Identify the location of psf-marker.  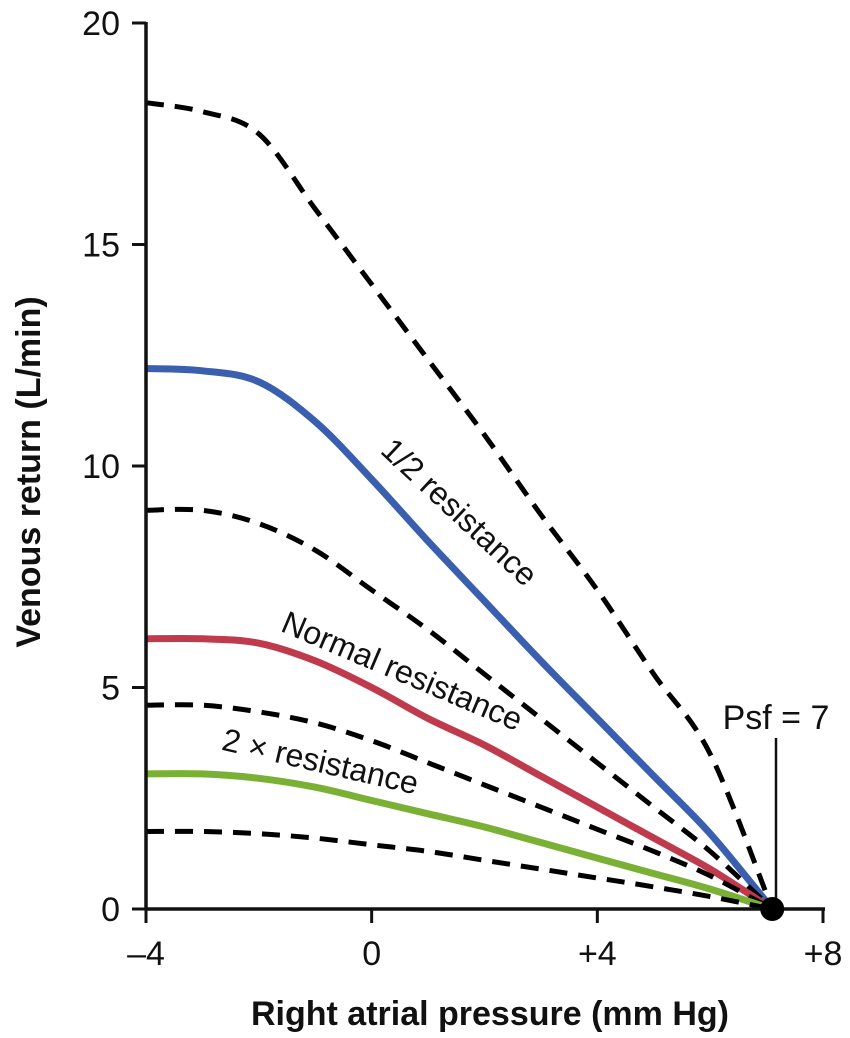
(772, 909).